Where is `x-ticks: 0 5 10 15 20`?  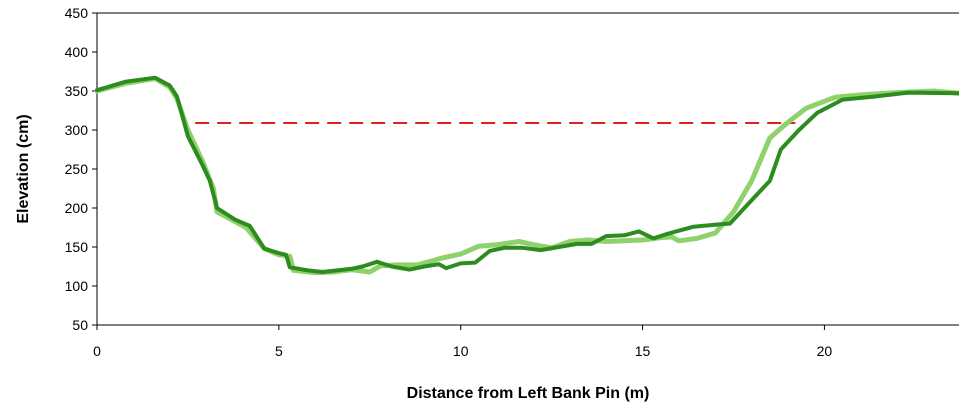
x-ticks: 0 5 10 15 20 is located at coordinates (462, 342).